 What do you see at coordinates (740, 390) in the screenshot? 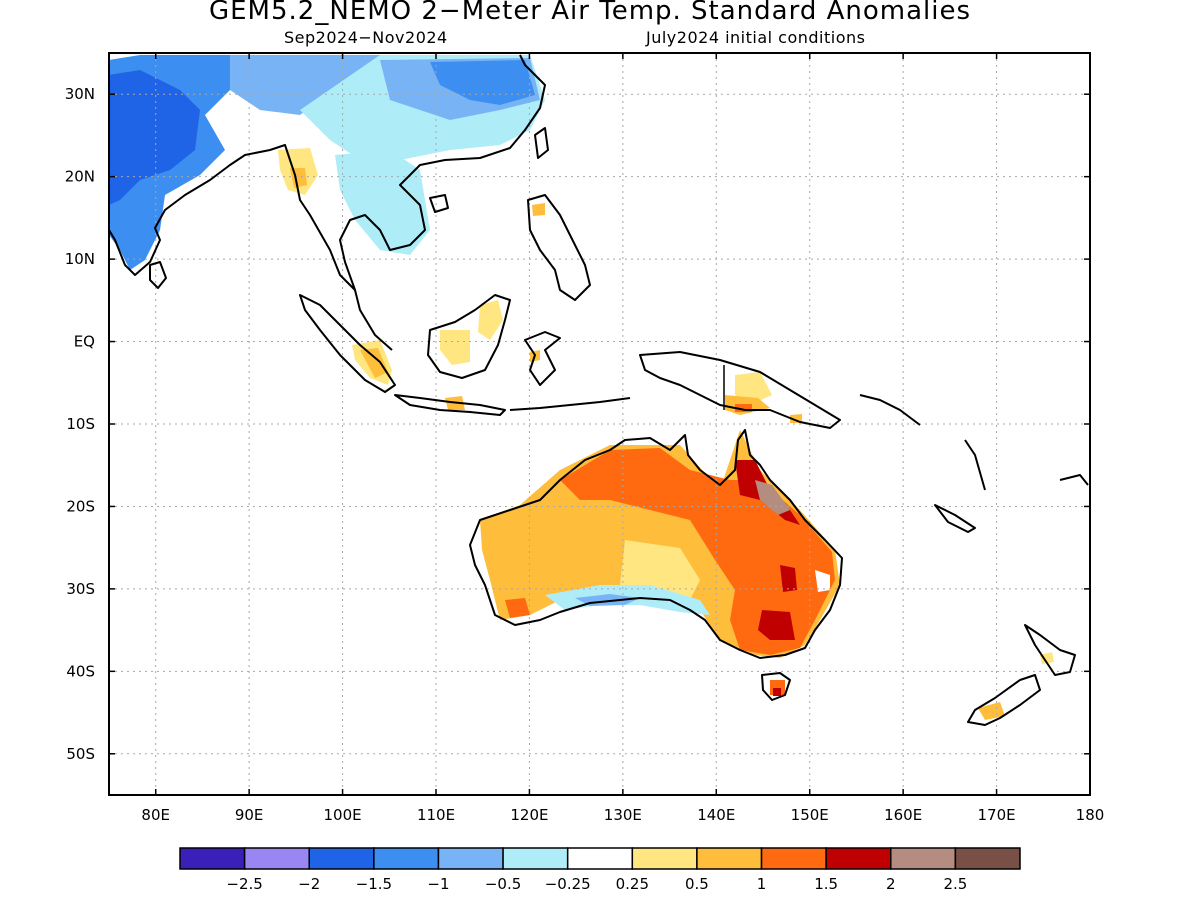
I see `coastline-new-guinea` at bounding box center [740, 390].